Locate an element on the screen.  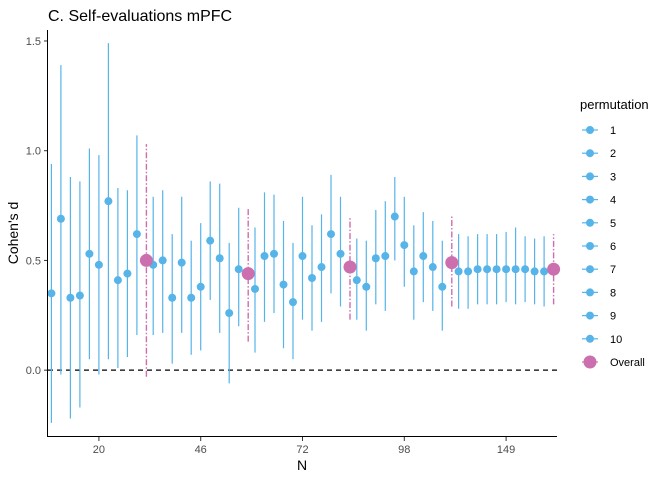
legend-entry-label: 1 is located at coordinates (613, 131).